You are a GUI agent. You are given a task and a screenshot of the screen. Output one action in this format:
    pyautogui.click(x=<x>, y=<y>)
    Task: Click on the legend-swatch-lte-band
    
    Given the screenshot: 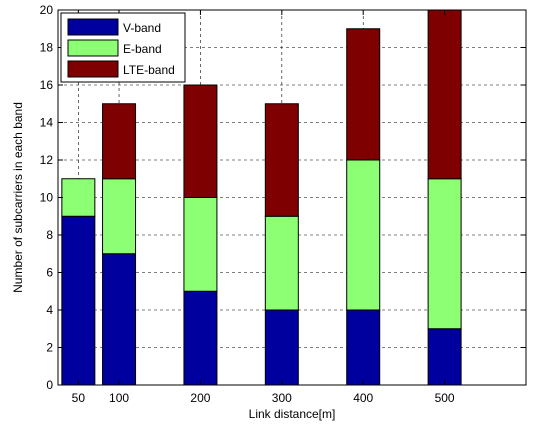 What is the action you would take?
    pyautogui.click(x=93, y=69)
    